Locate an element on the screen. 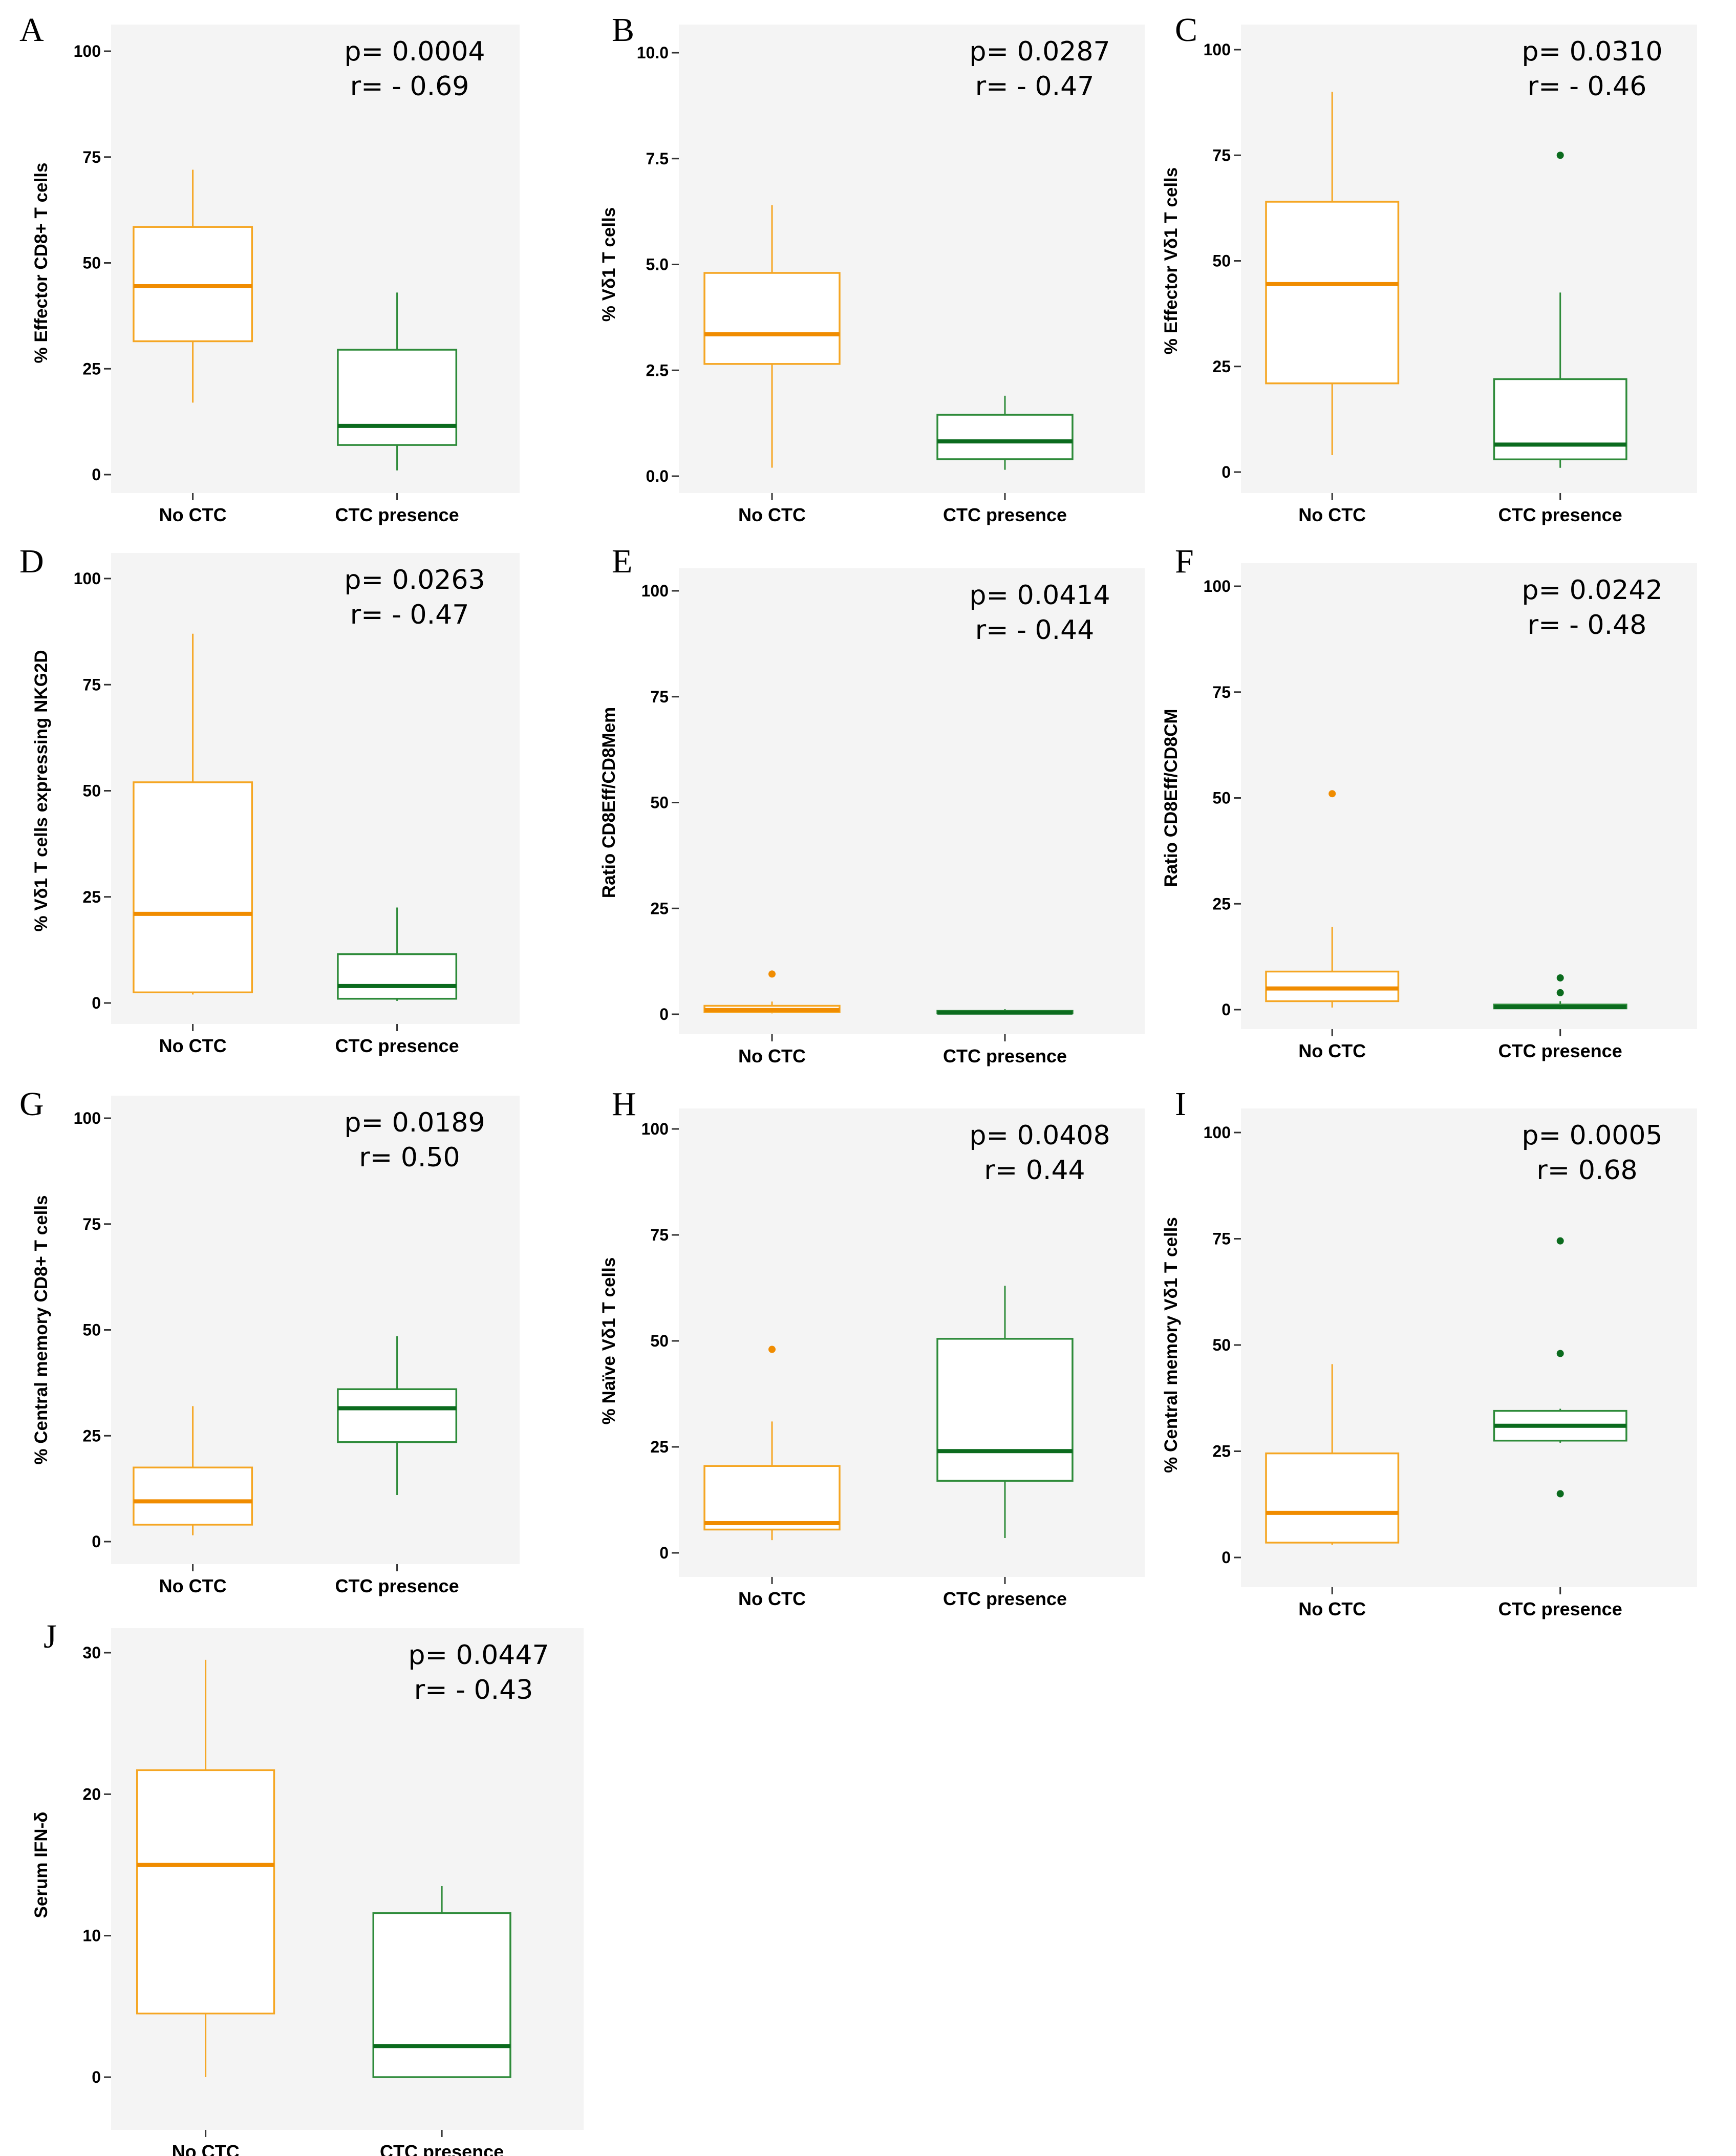 This screenshot has height=2156, width=1736. y-axis-label: Ratio CD8Eff/CD8Mem is located at coordinates (609, 802).